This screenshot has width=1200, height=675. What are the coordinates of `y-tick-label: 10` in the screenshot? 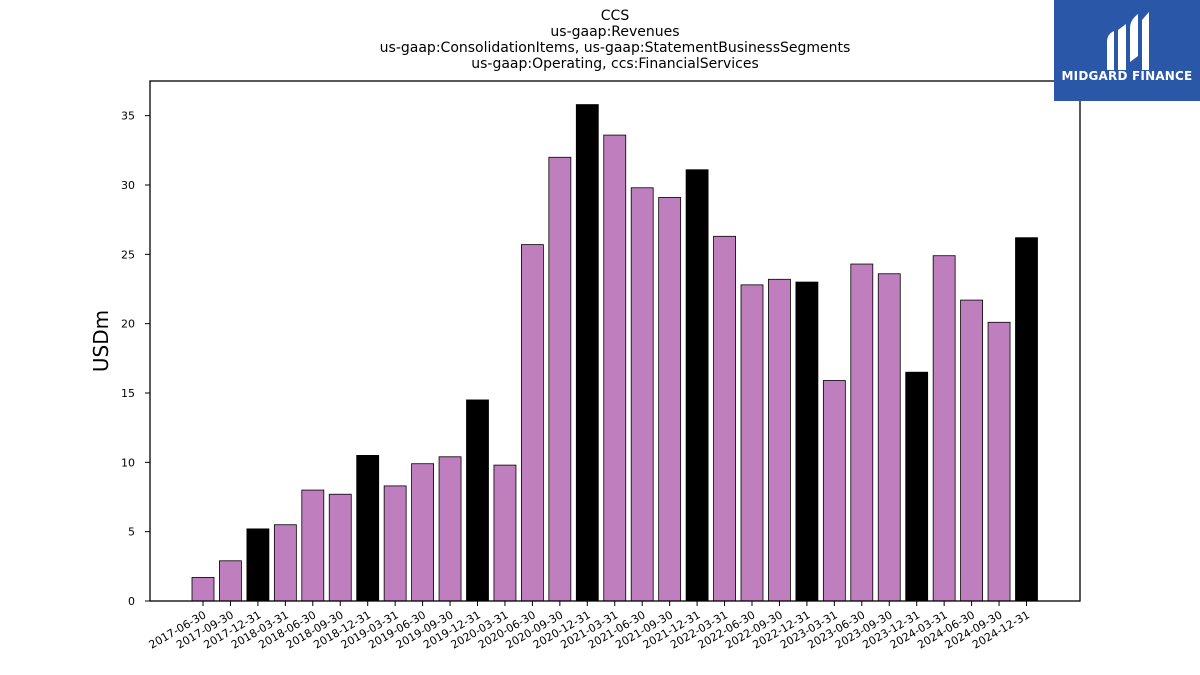 It's located at (128, 462).